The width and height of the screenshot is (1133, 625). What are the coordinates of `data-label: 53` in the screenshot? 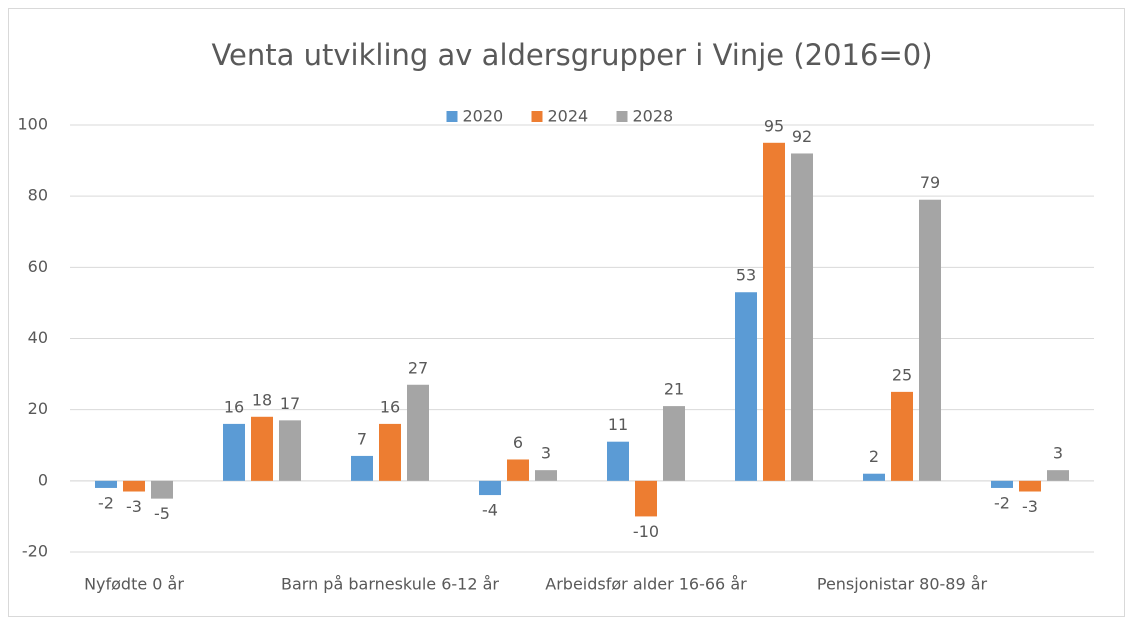 It's located at (746, 275).